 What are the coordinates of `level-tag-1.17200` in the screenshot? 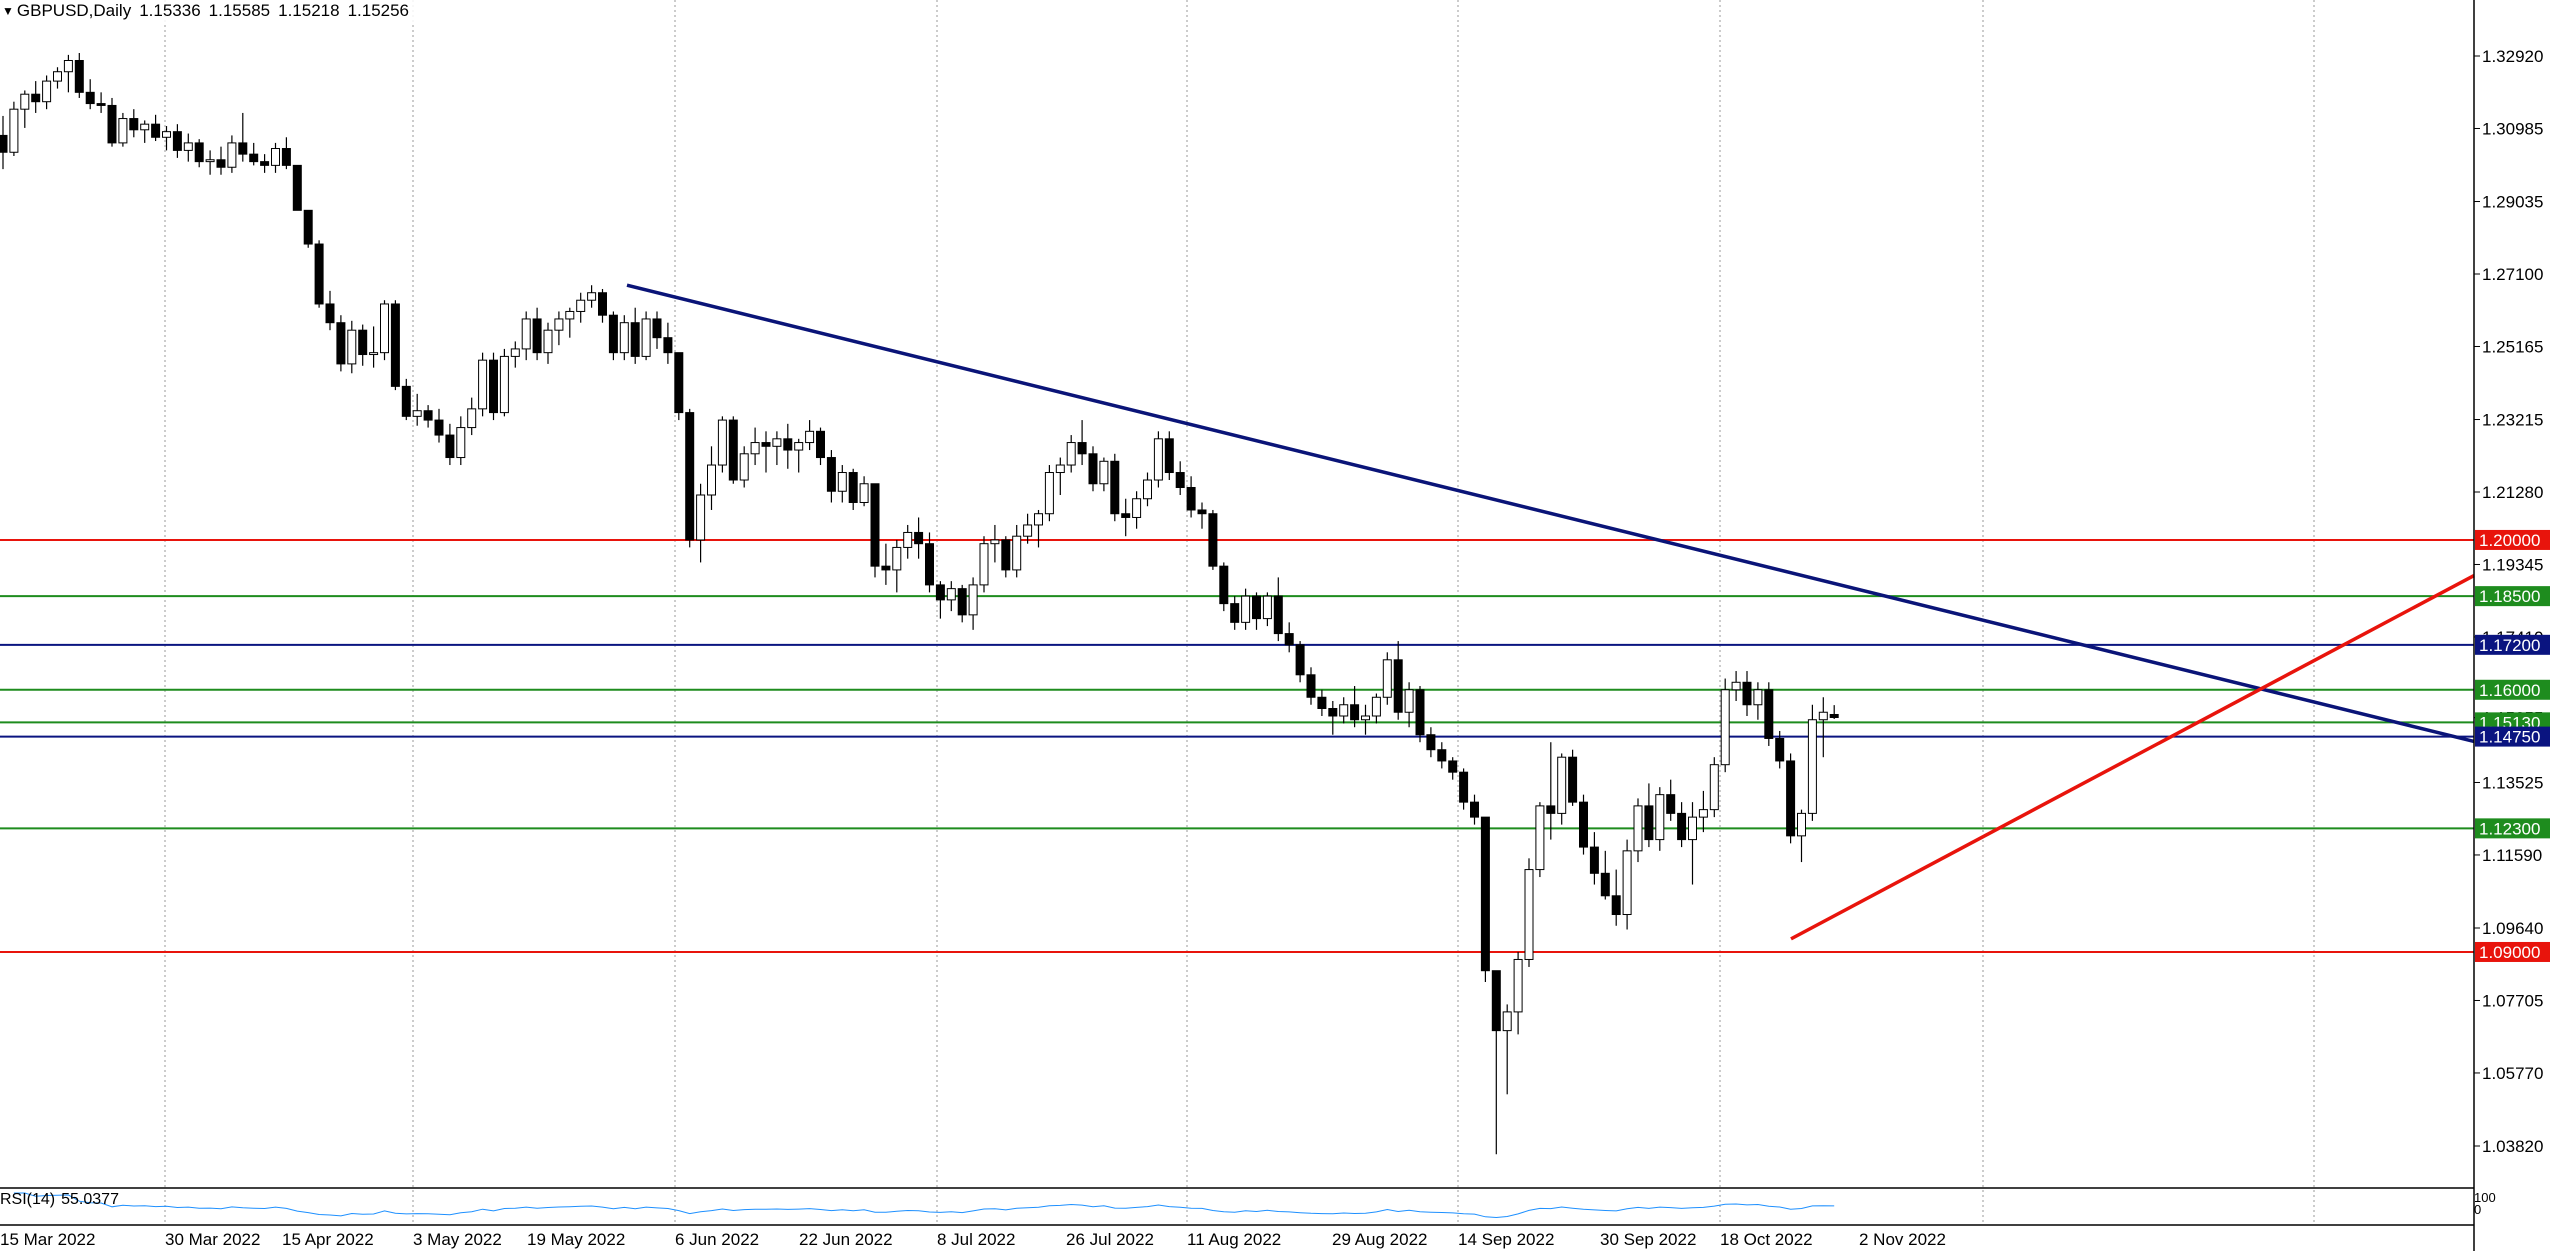 It's located at (2512, 644).